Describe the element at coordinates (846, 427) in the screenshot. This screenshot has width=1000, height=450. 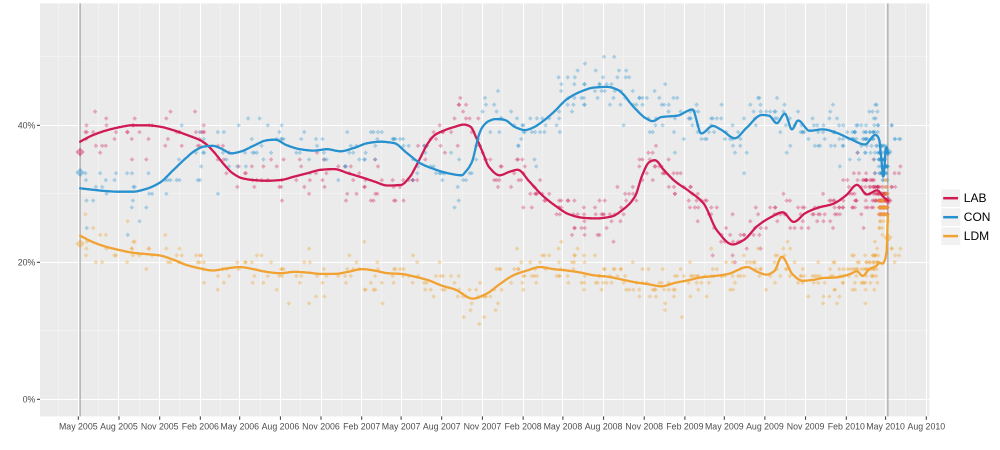
I see `svg-text: Feb 2010` at that location.